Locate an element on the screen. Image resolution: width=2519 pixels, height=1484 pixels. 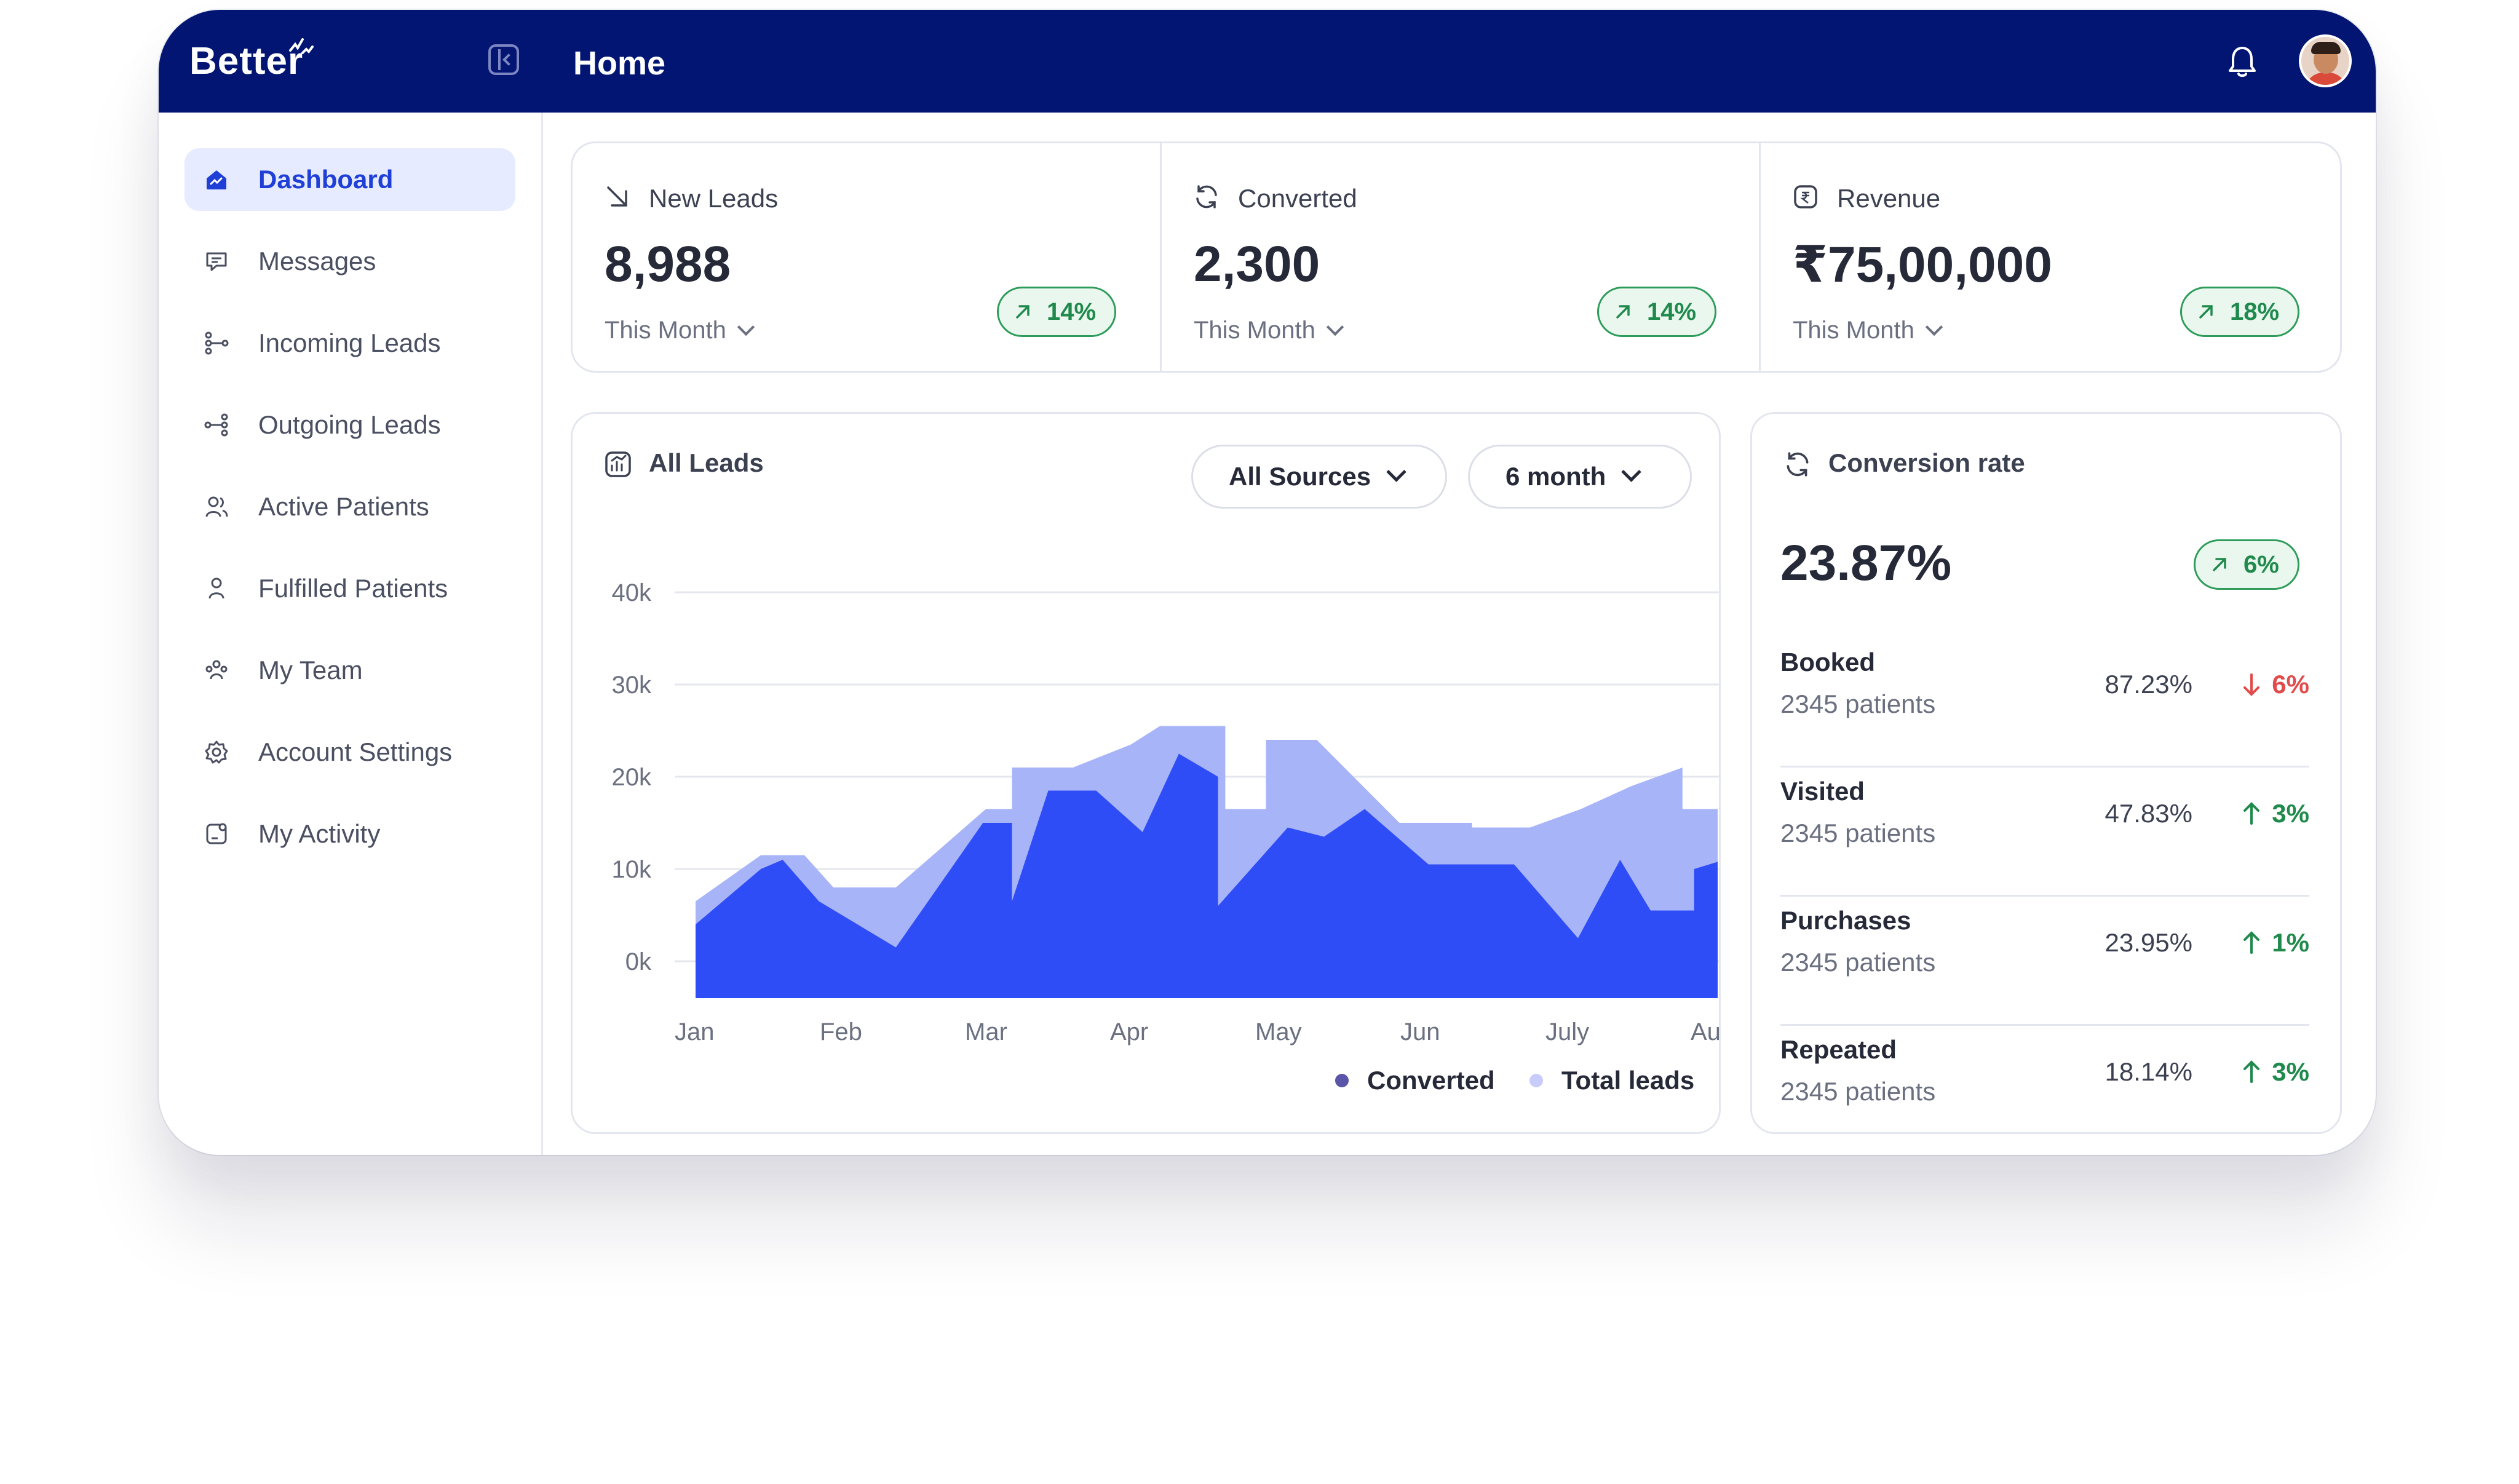
patients-icon is located at coordinates (216, 506).